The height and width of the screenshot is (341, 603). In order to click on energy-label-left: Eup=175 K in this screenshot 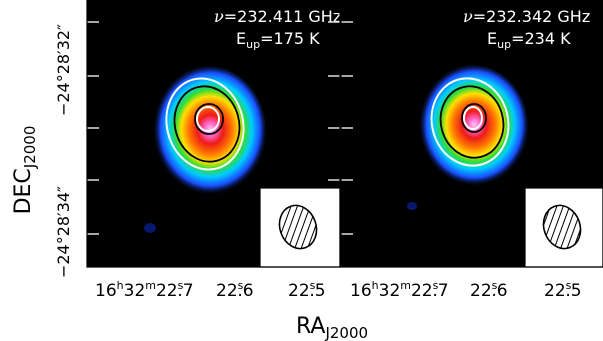, I will do `click(278, 40)`.